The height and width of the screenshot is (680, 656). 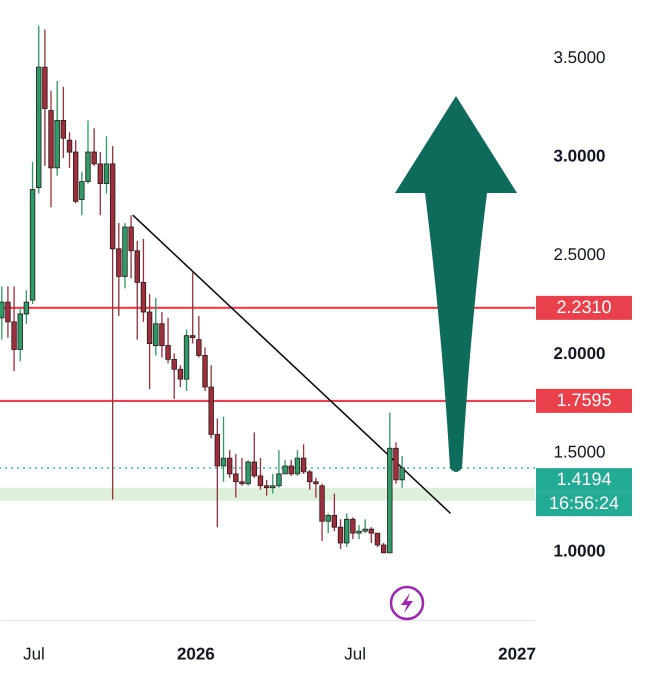 I want to click on x-tick-label: 2027, so click(x=517, y=654).